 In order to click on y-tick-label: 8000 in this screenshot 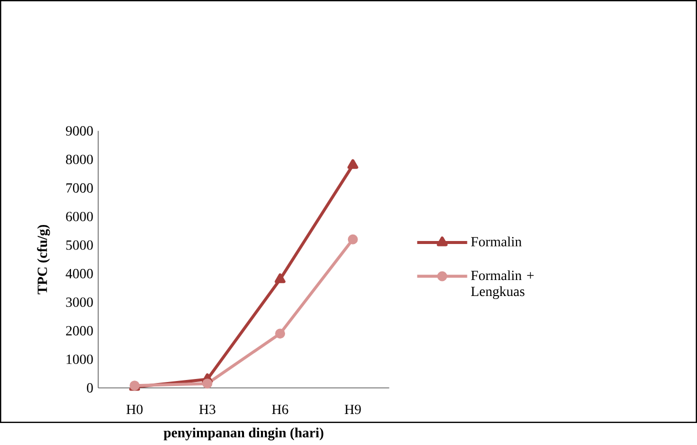, I will do `click(79, 159)`.